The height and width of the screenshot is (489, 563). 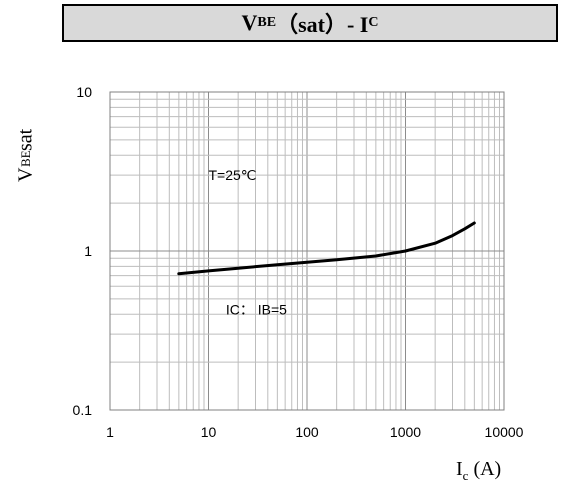 What do you see at coordinates (256, 309) in the screenshot?
I see `annotation-label: IC： IB=5` at bounding box center [256, 309].